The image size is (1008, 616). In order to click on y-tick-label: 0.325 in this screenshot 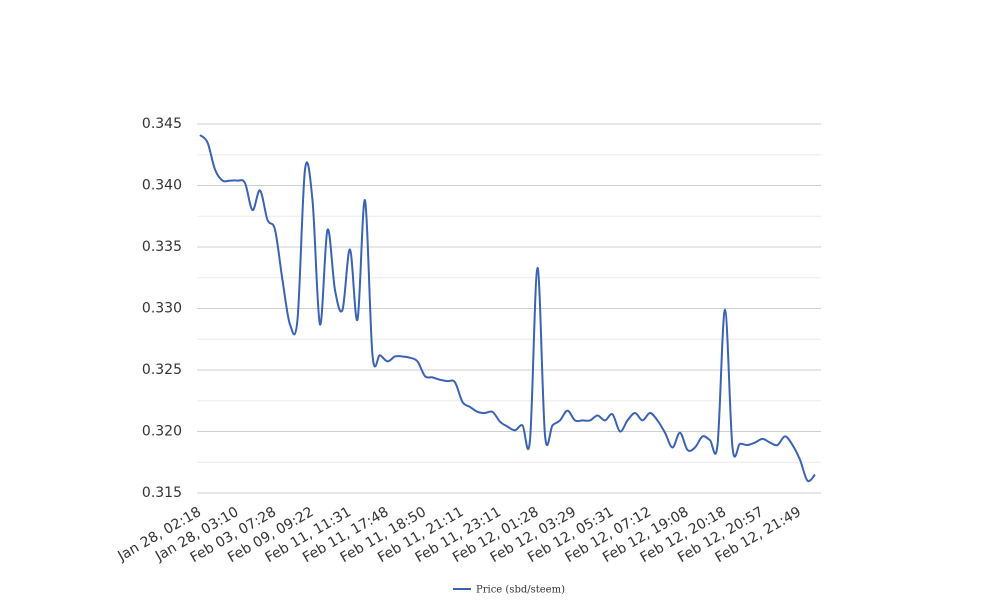, I will do `click(162, 370)`.